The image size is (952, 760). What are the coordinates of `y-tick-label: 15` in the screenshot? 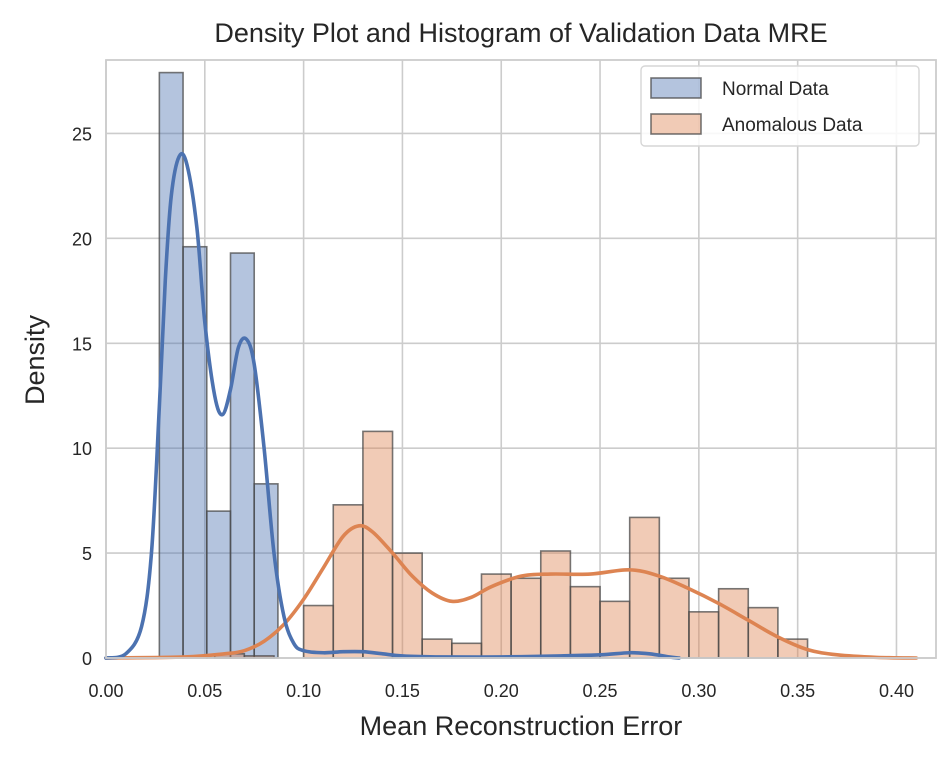 It's located at (82, 344).